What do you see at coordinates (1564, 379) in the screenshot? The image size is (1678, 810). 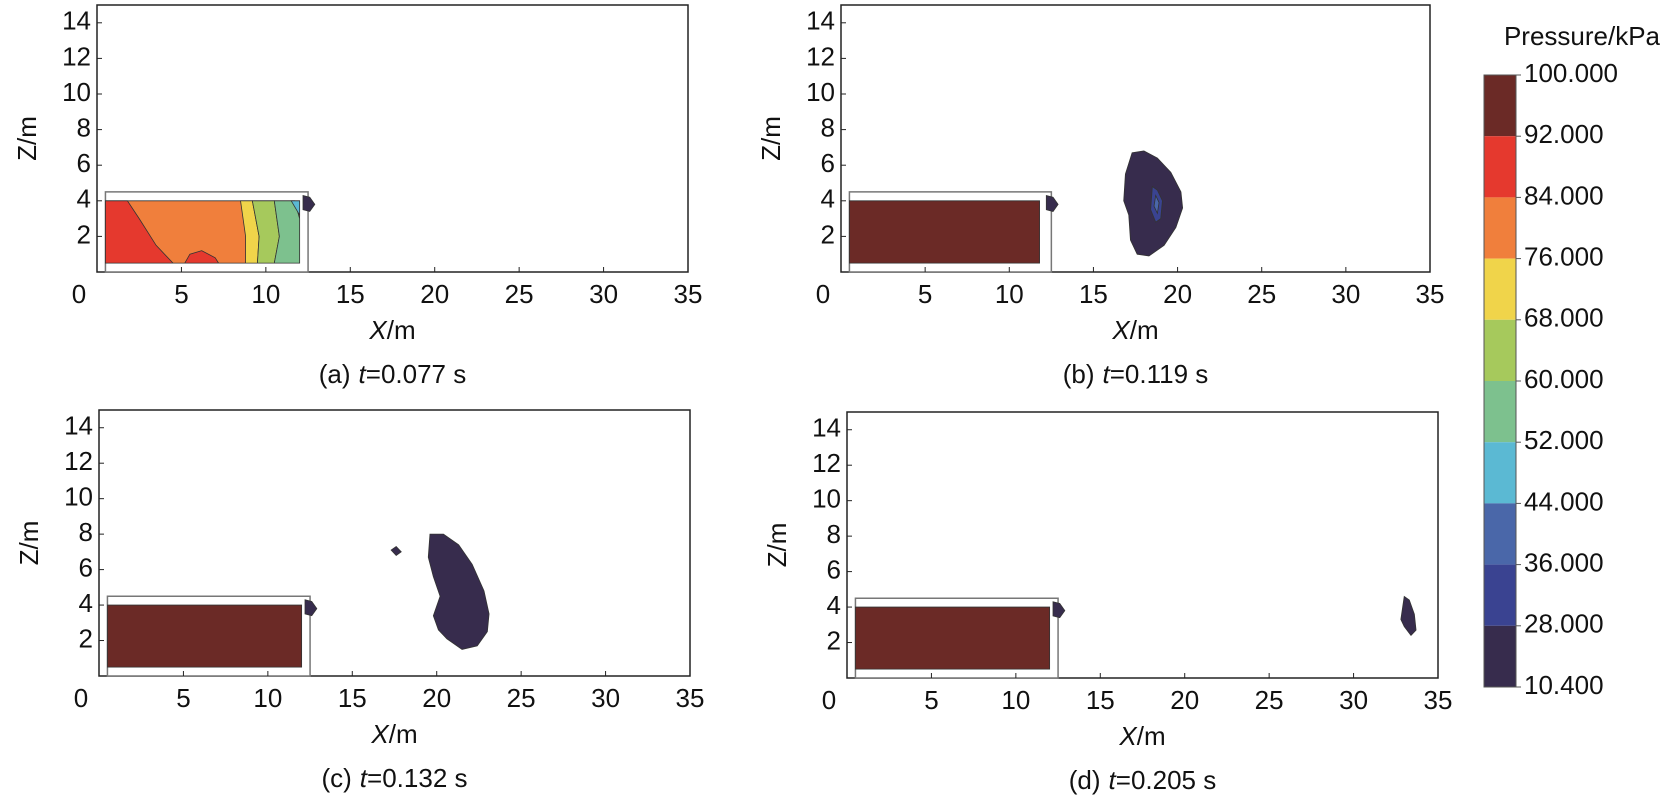 I see `colorbar-tick-label: 60.000` at bounding box center [1564, 379].